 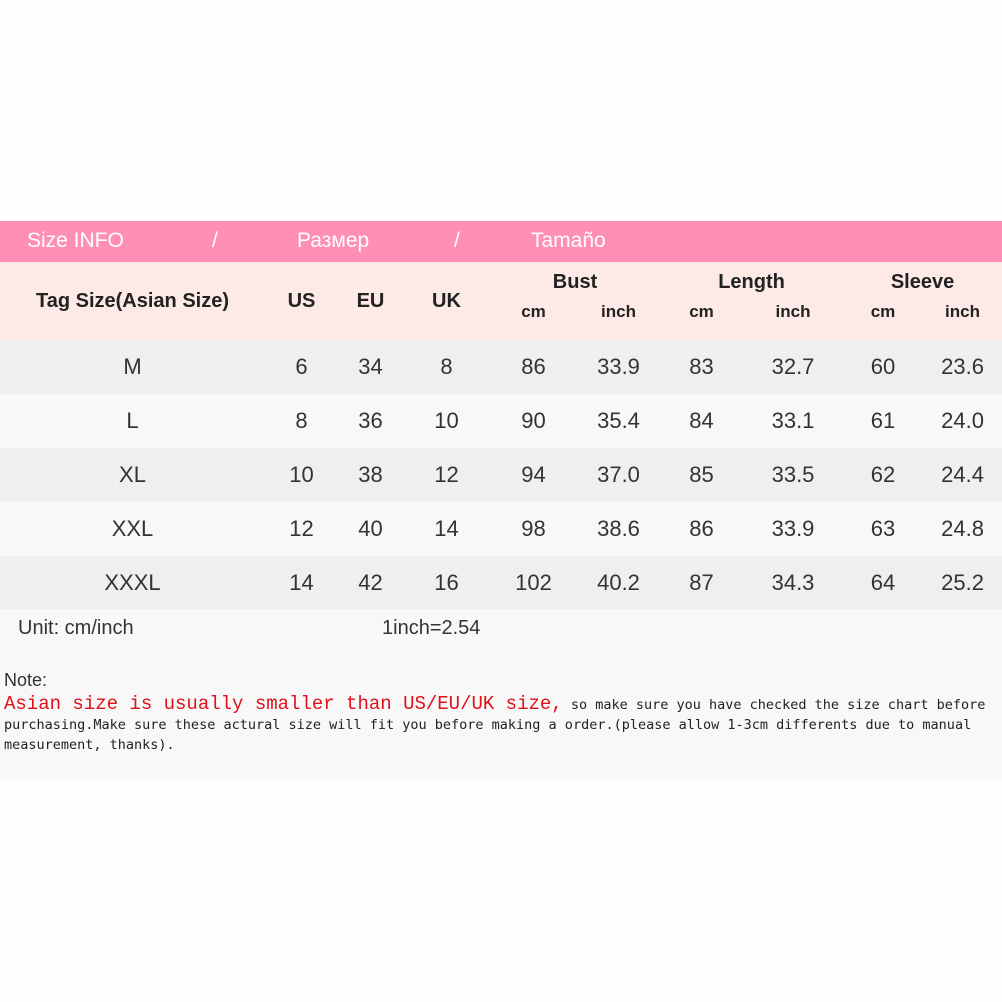 What do you see at coordinates (446, 420) in the screenshot?
I see `cell-uk: 10` at bounding box center [446, 420].